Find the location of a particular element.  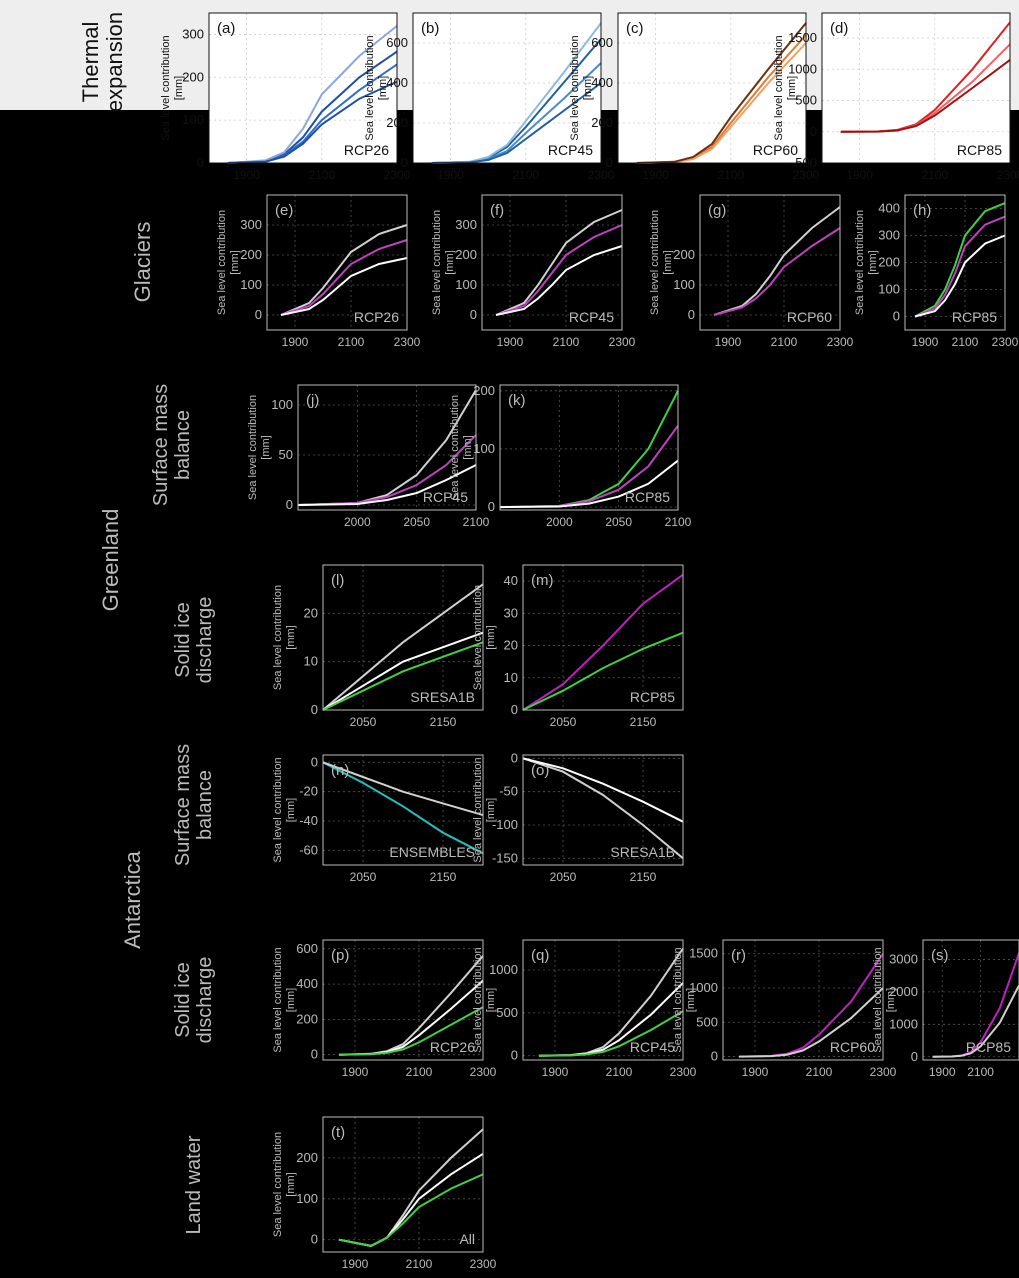

row-label-landwater-line: Land water is located at coordinates (194, 1184).